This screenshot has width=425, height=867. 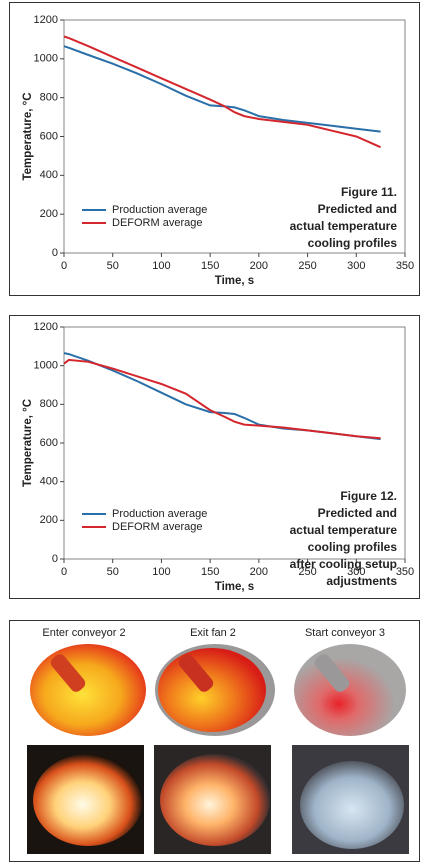 I want to click on annotation: adjustments, so click(x=361, y=581).